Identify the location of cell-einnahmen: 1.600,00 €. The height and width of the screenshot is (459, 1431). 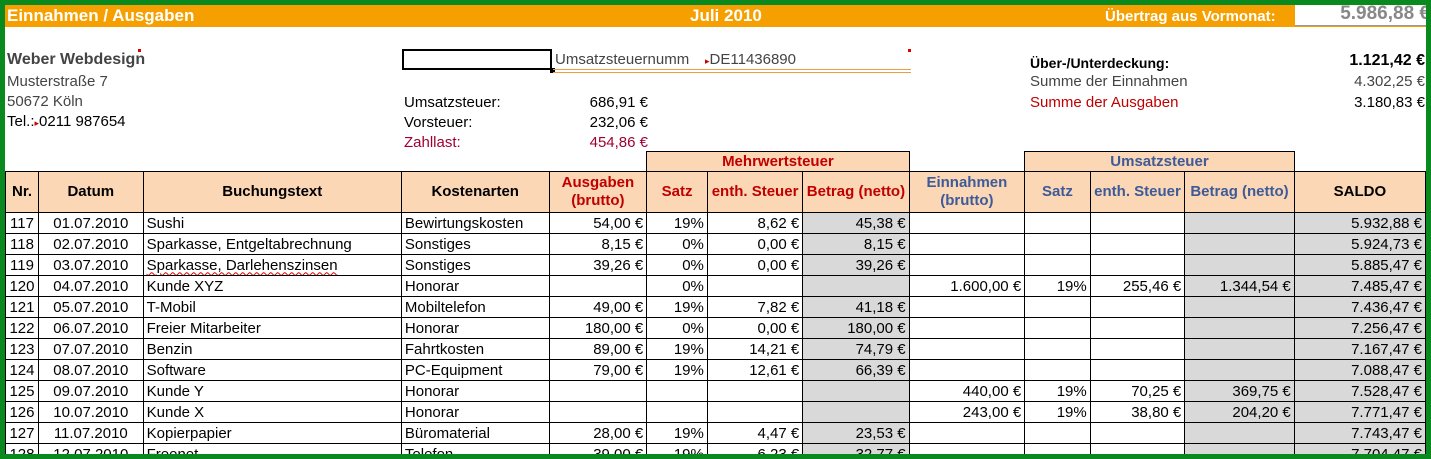
(967, 286).